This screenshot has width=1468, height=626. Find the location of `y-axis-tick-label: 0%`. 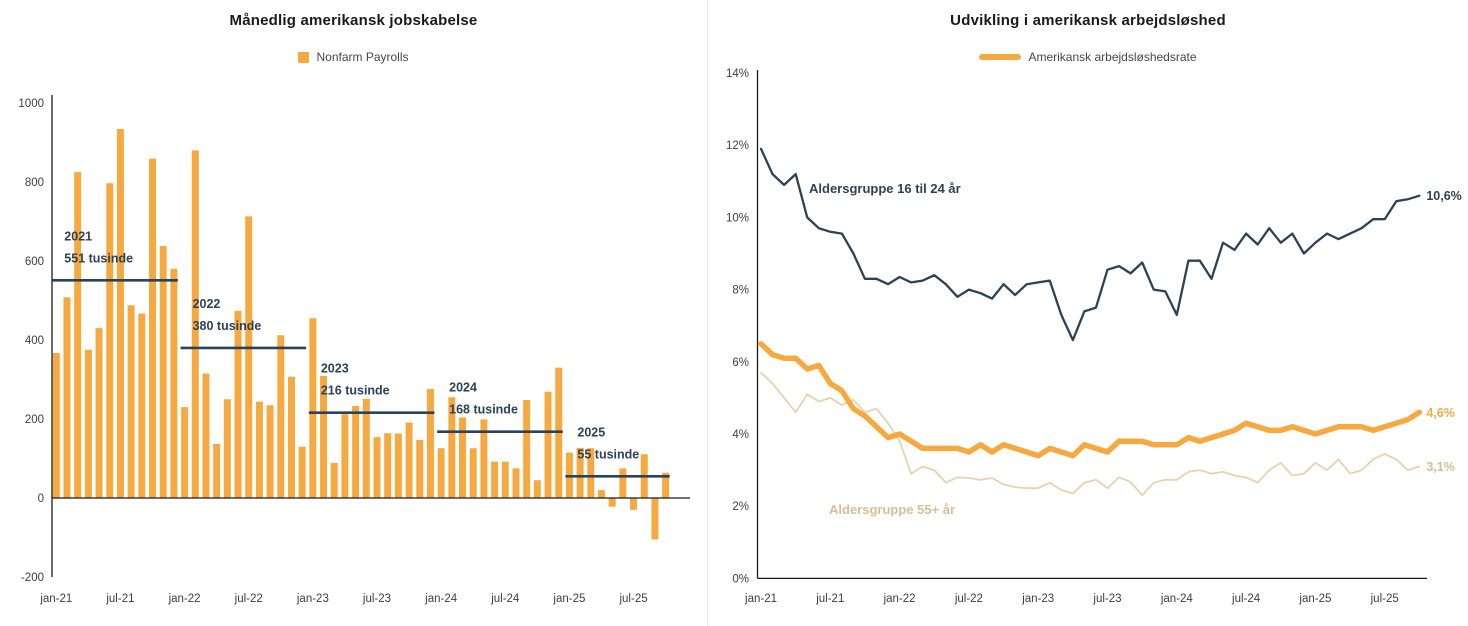

y-axis-tick-label: 0% is located at coordinates (740, 579).